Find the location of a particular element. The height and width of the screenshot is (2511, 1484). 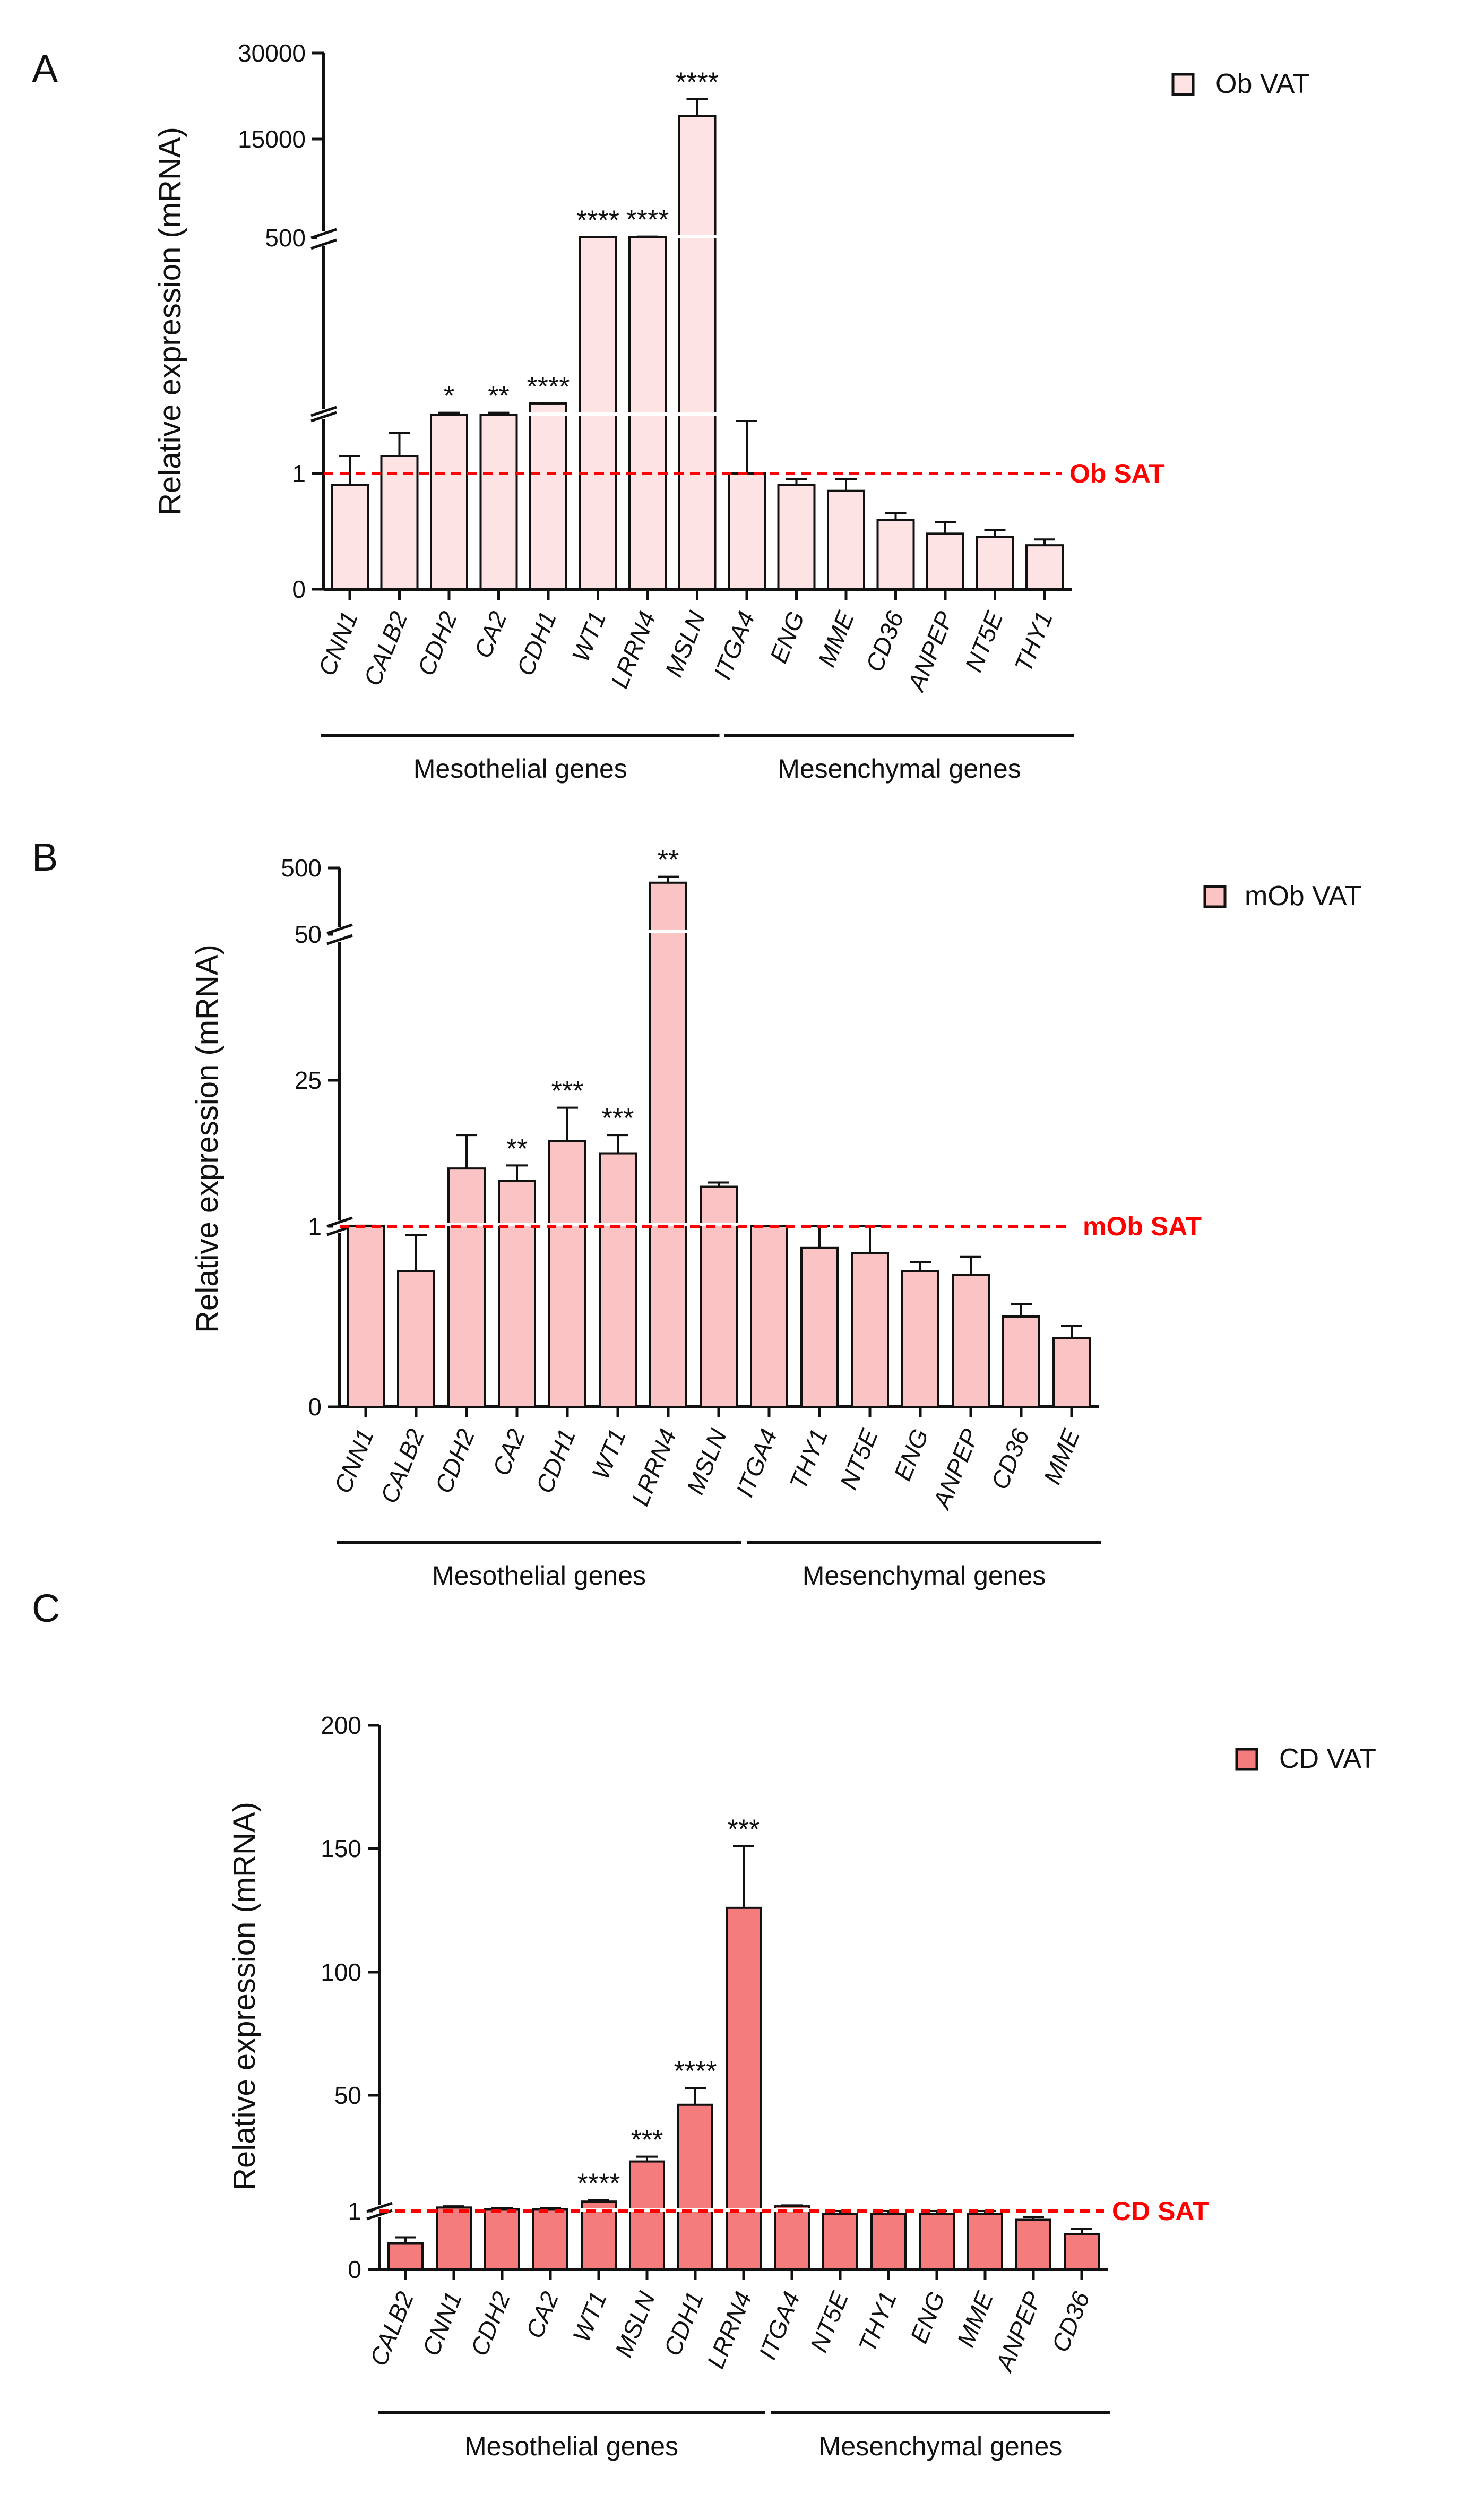

panel-a-bar-cdh2 is located at coordinates (449, 502).